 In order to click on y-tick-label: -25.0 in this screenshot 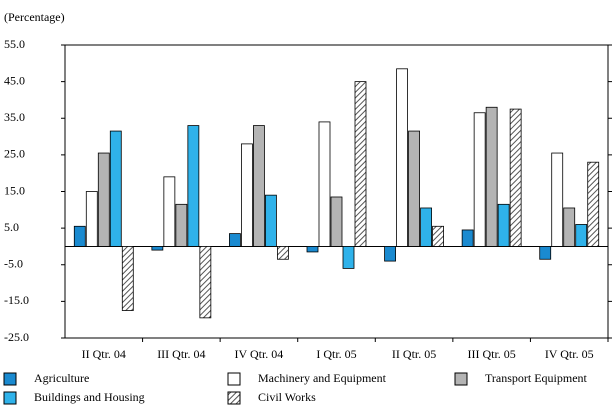, I will do `click(16, 337)`.